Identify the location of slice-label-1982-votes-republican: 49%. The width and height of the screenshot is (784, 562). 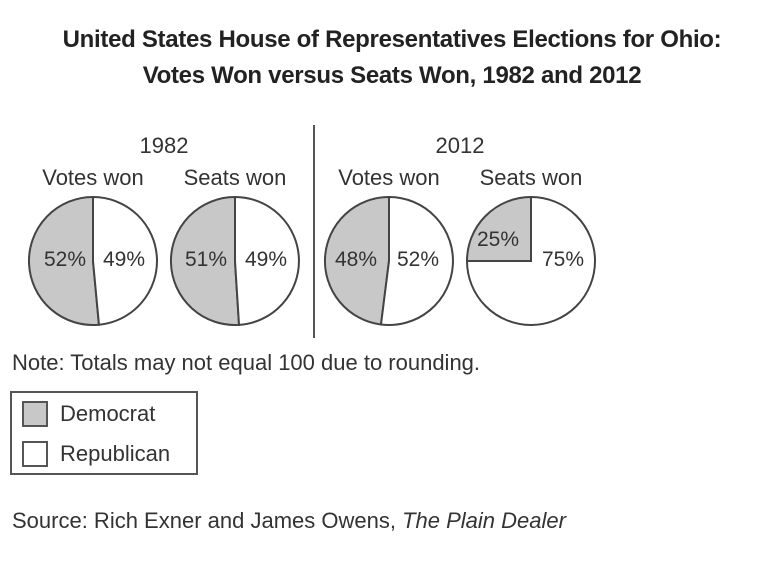
(124, 259).